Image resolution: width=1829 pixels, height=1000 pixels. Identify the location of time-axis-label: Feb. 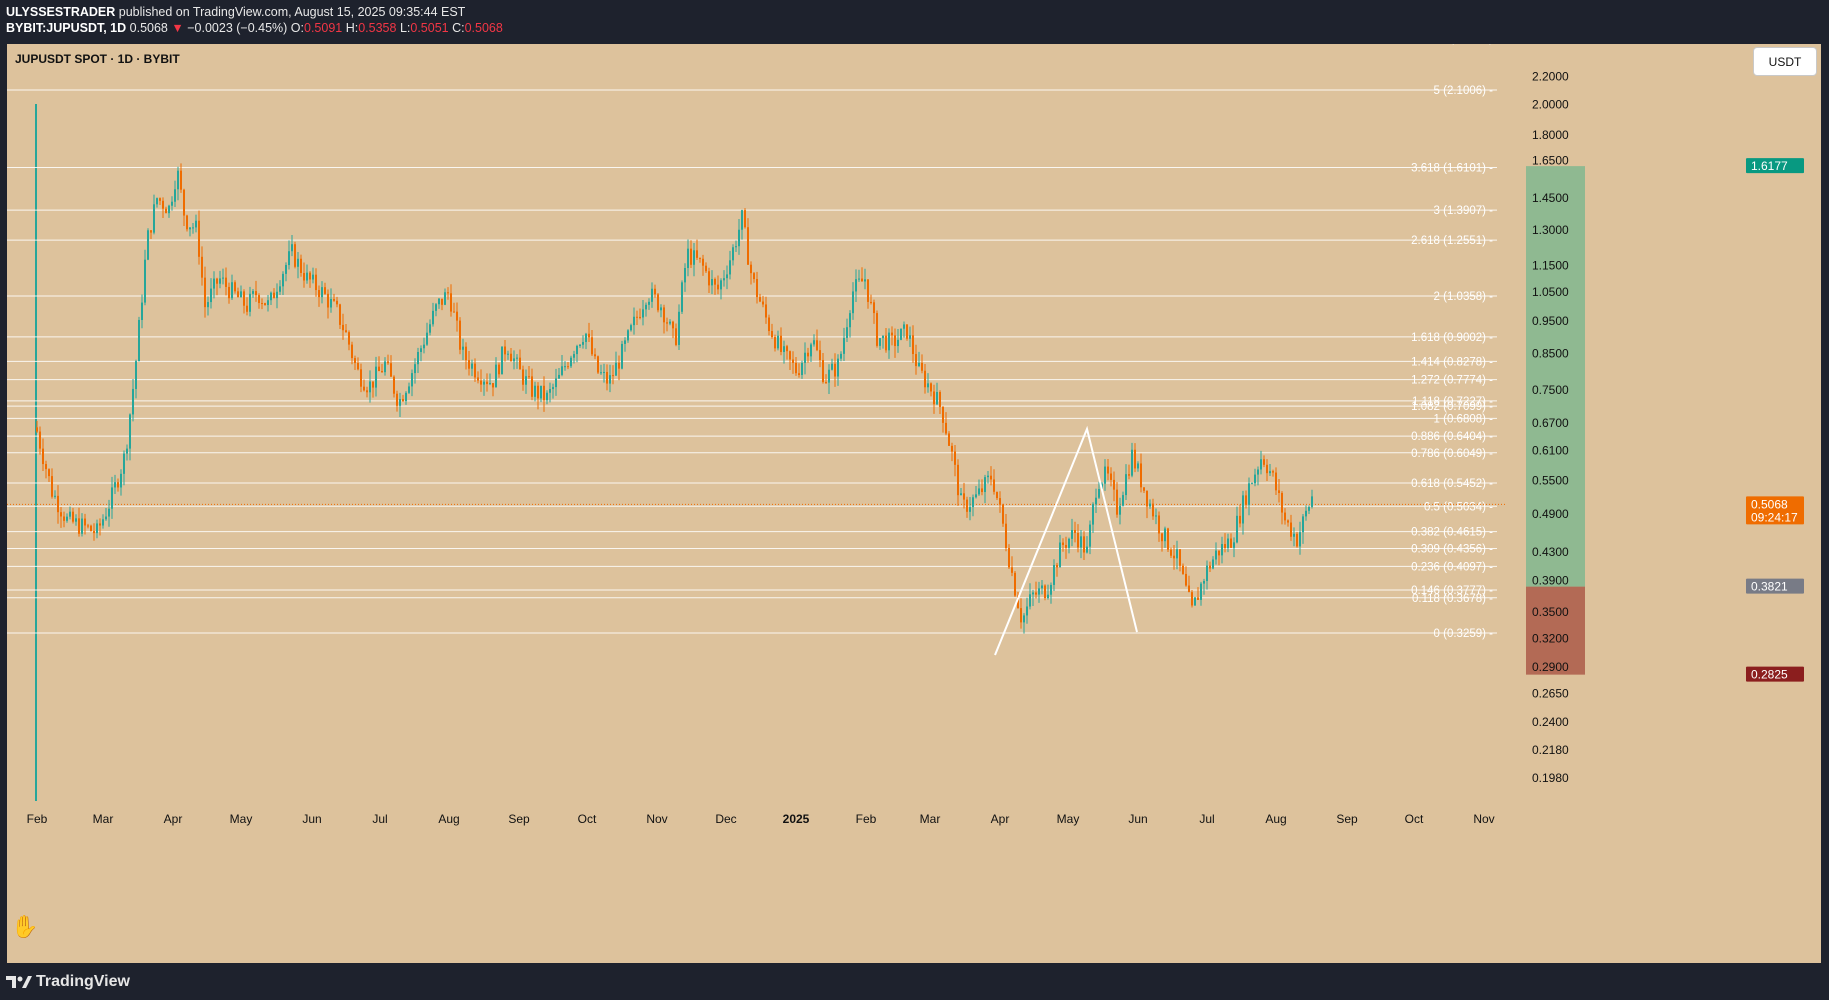
(37, 819).